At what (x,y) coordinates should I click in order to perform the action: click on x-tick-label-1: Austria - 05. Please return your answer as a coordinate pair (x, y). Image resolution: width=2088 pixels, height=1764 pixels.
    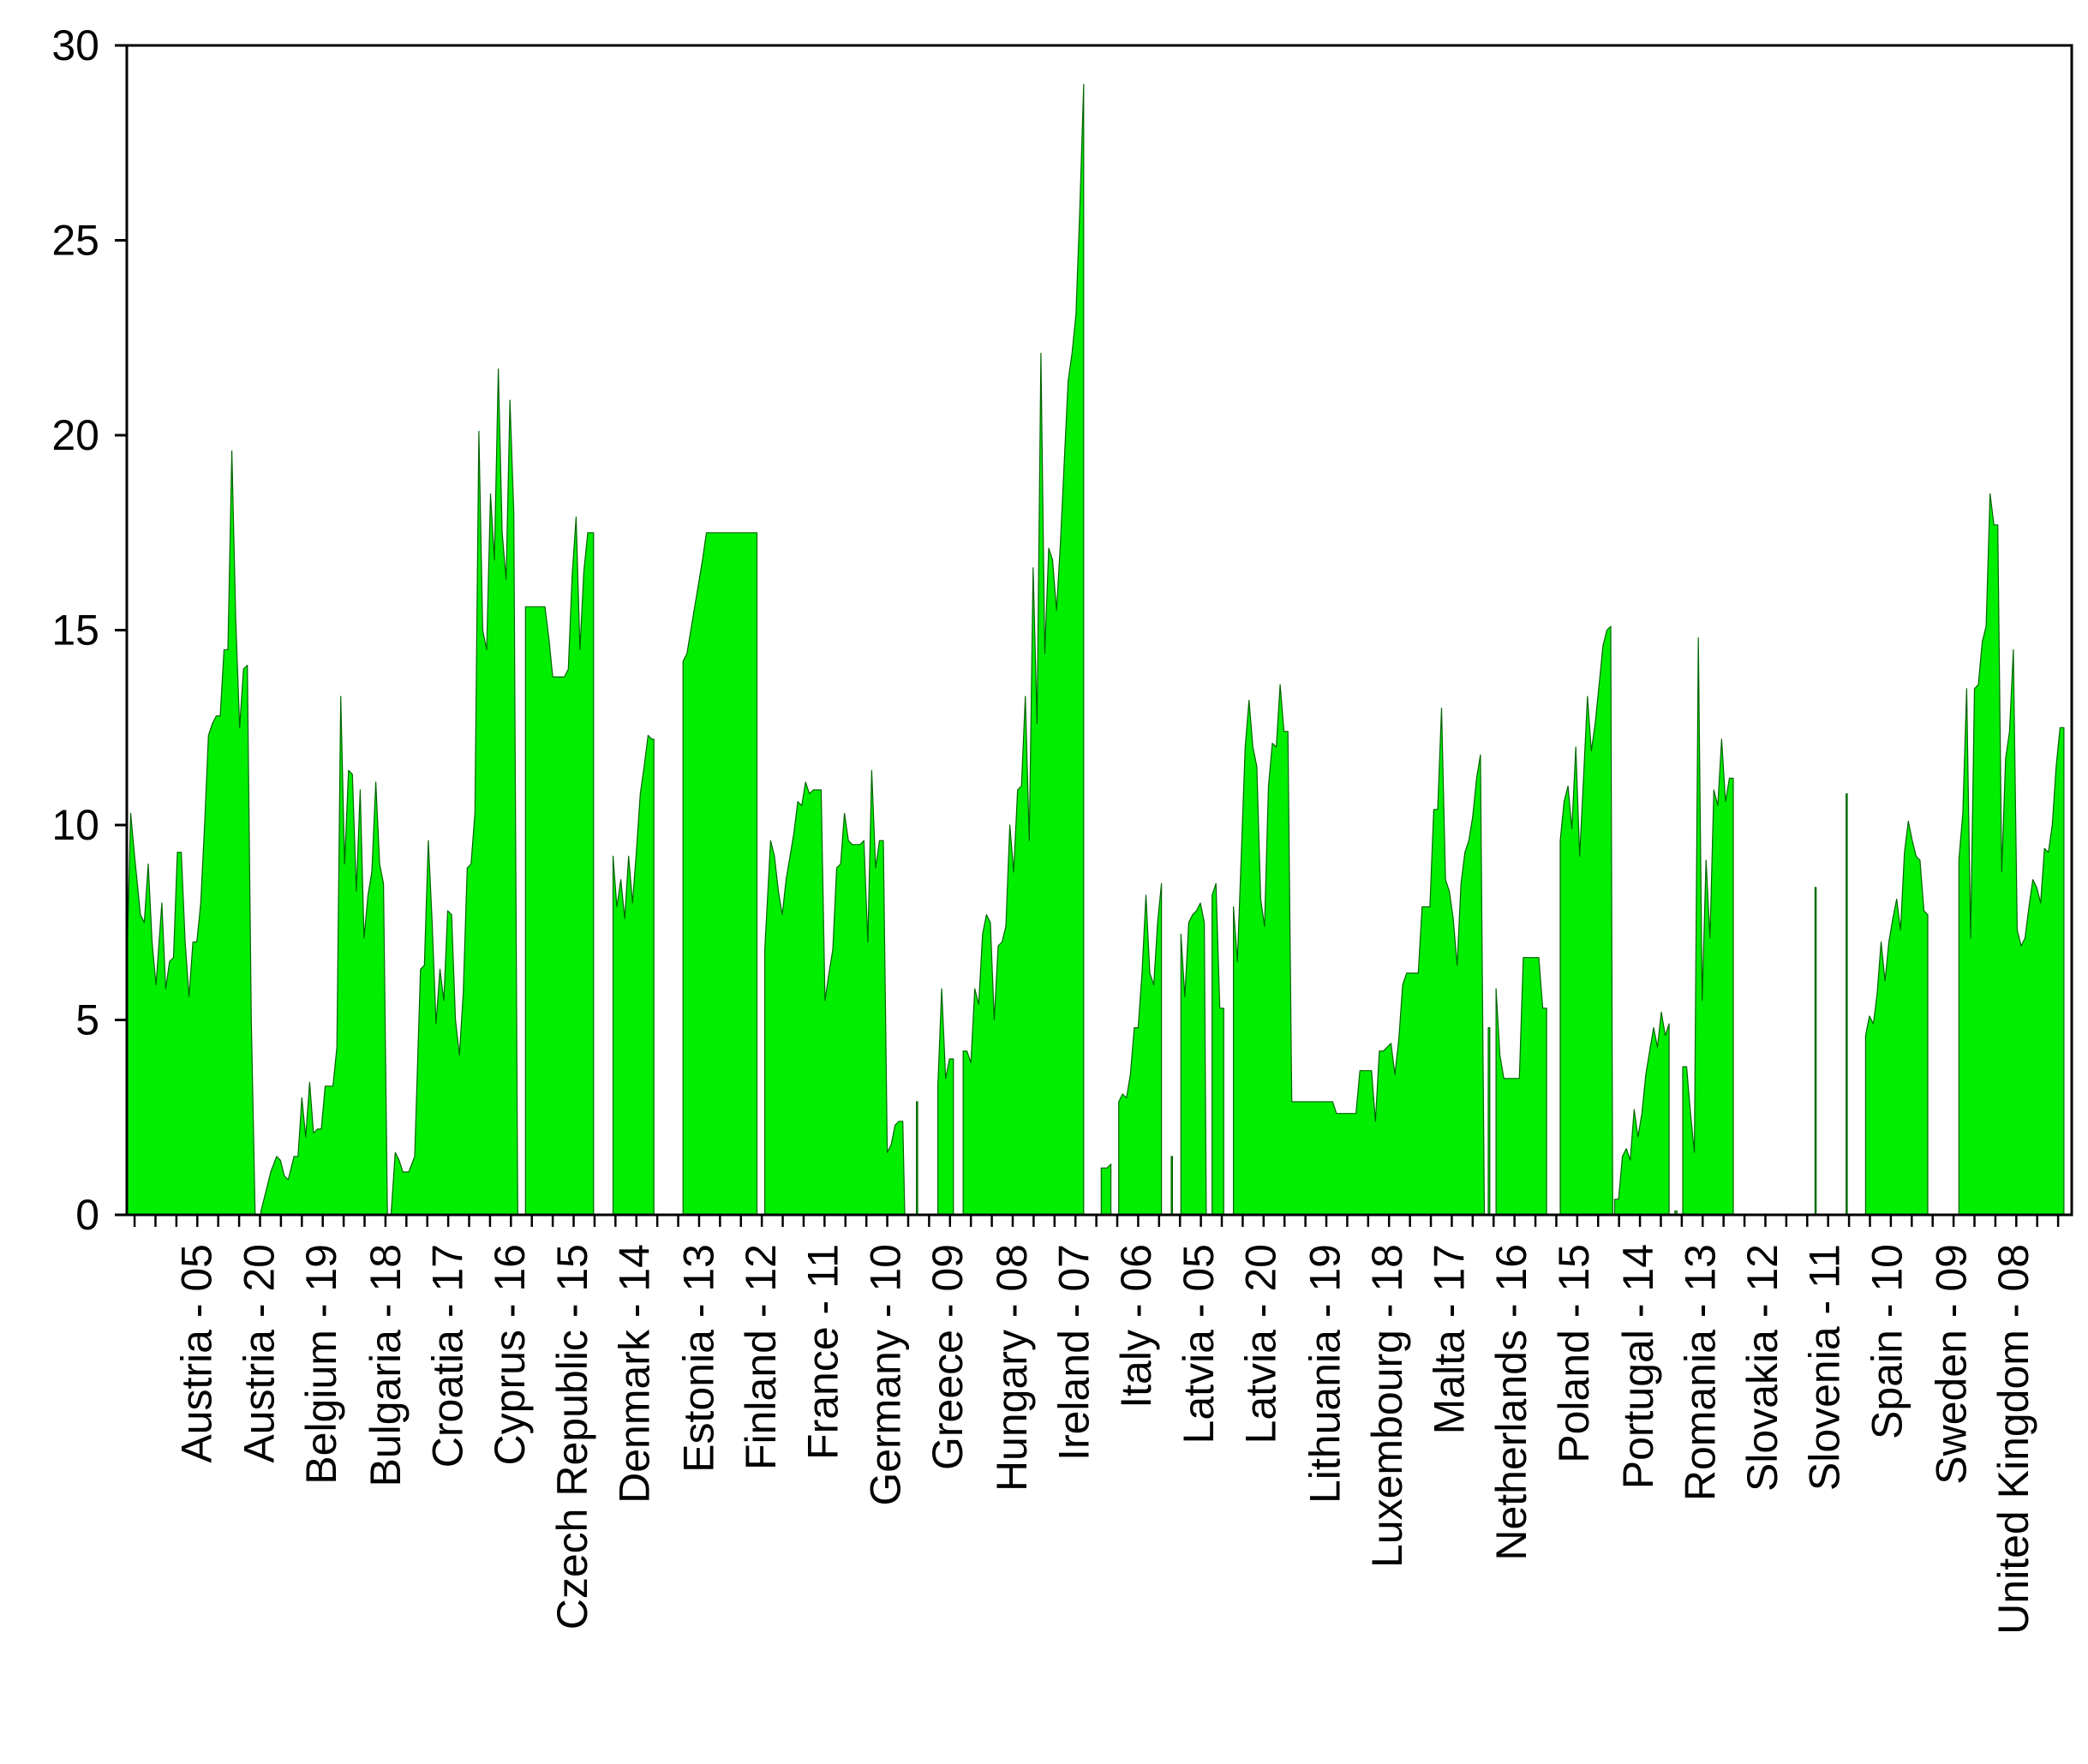
    Looking at the image, I should click on (197, 1353).